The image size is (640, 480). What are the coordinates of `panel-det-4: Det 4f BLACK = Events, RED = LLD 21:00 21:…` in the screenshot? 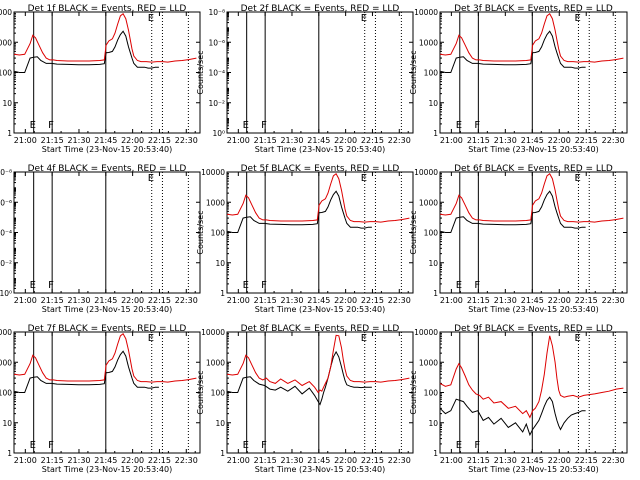 It's located at (100, 239).